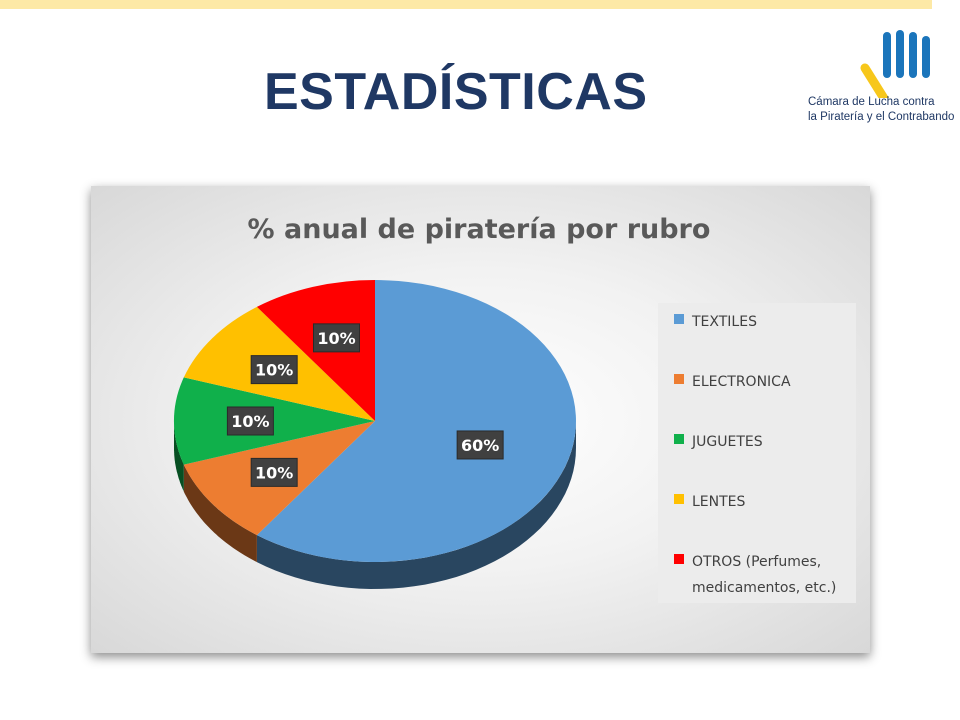  I want to click on slide-title: ESTADÍSTICAS, so click(456, 92).